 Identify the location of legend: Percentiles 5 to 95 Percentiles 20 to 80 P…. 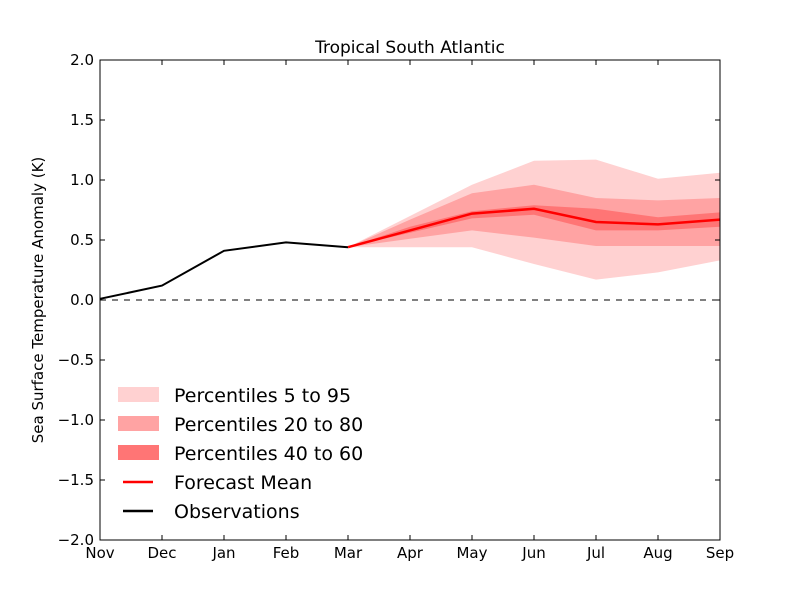
(240, 454).